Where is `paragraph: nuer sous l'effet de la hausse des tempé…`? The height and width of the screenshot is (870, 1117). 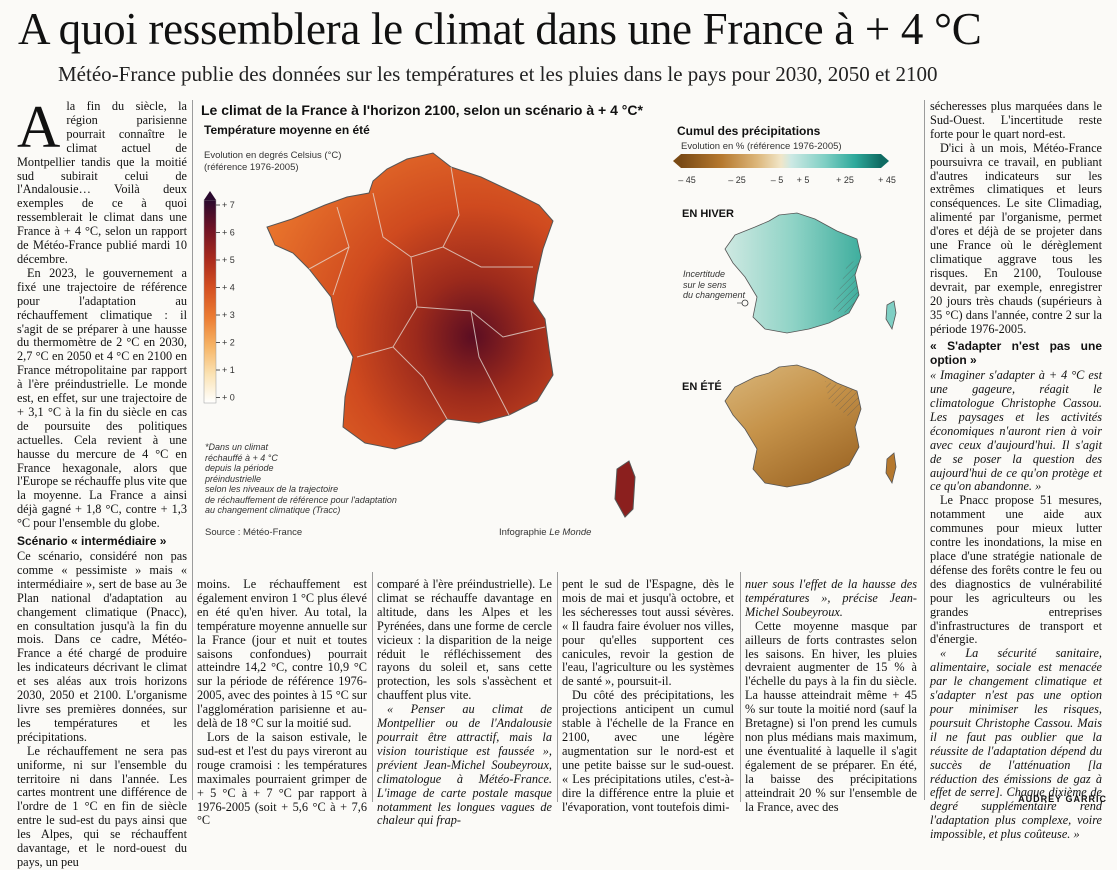 paragraph: nuer sous l'effet de la hausse des tempé… is located at coordinates (831, 598).